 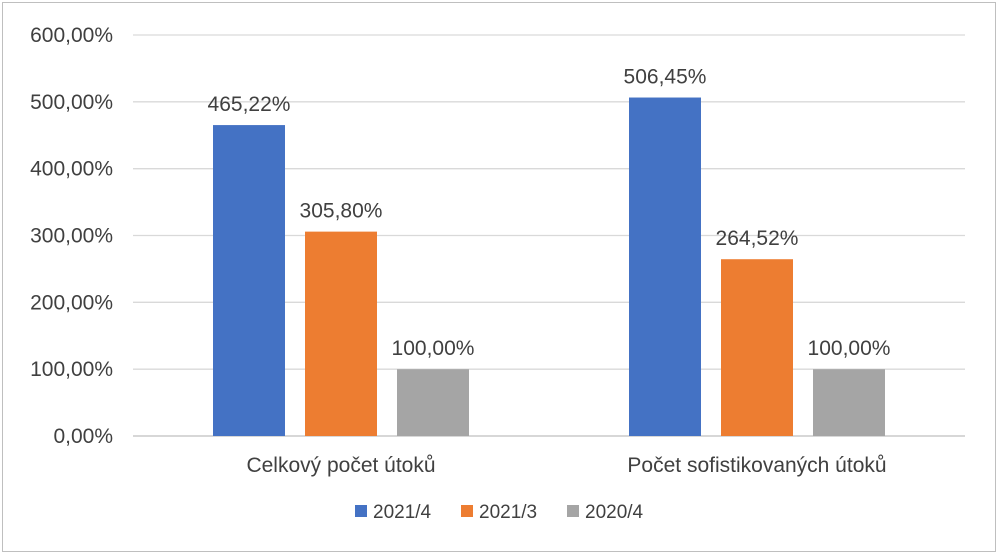 I want to click on y-tick-label: 300,00%, so click(x=71, y=236).